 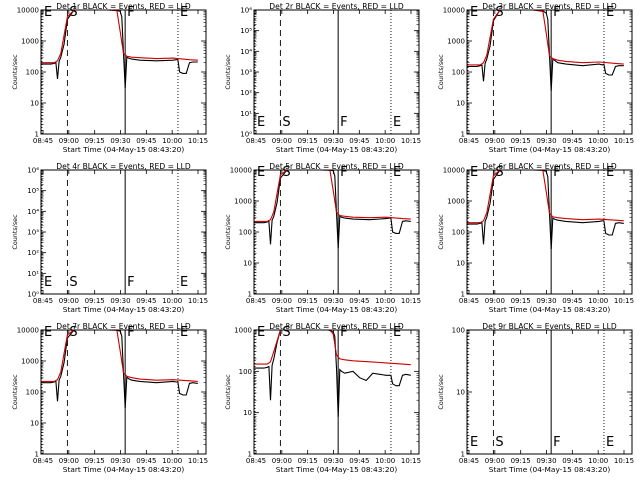 What do you see at coordinates (33, 212) in the screenshot?
I see `y-tick-label: 10⁴` at bounding box center [33, 212].